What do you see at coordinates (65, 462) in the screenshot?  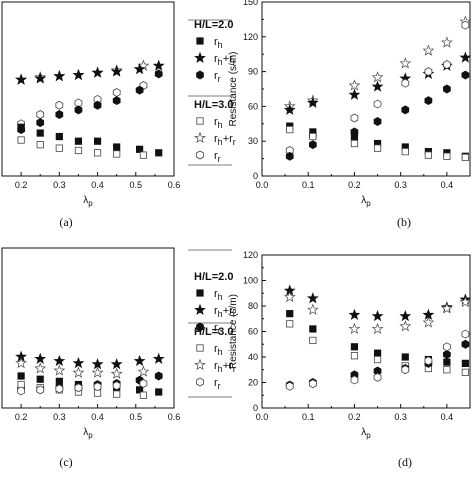 I see `panel-label: (c)` at bounding box center [65, 462].